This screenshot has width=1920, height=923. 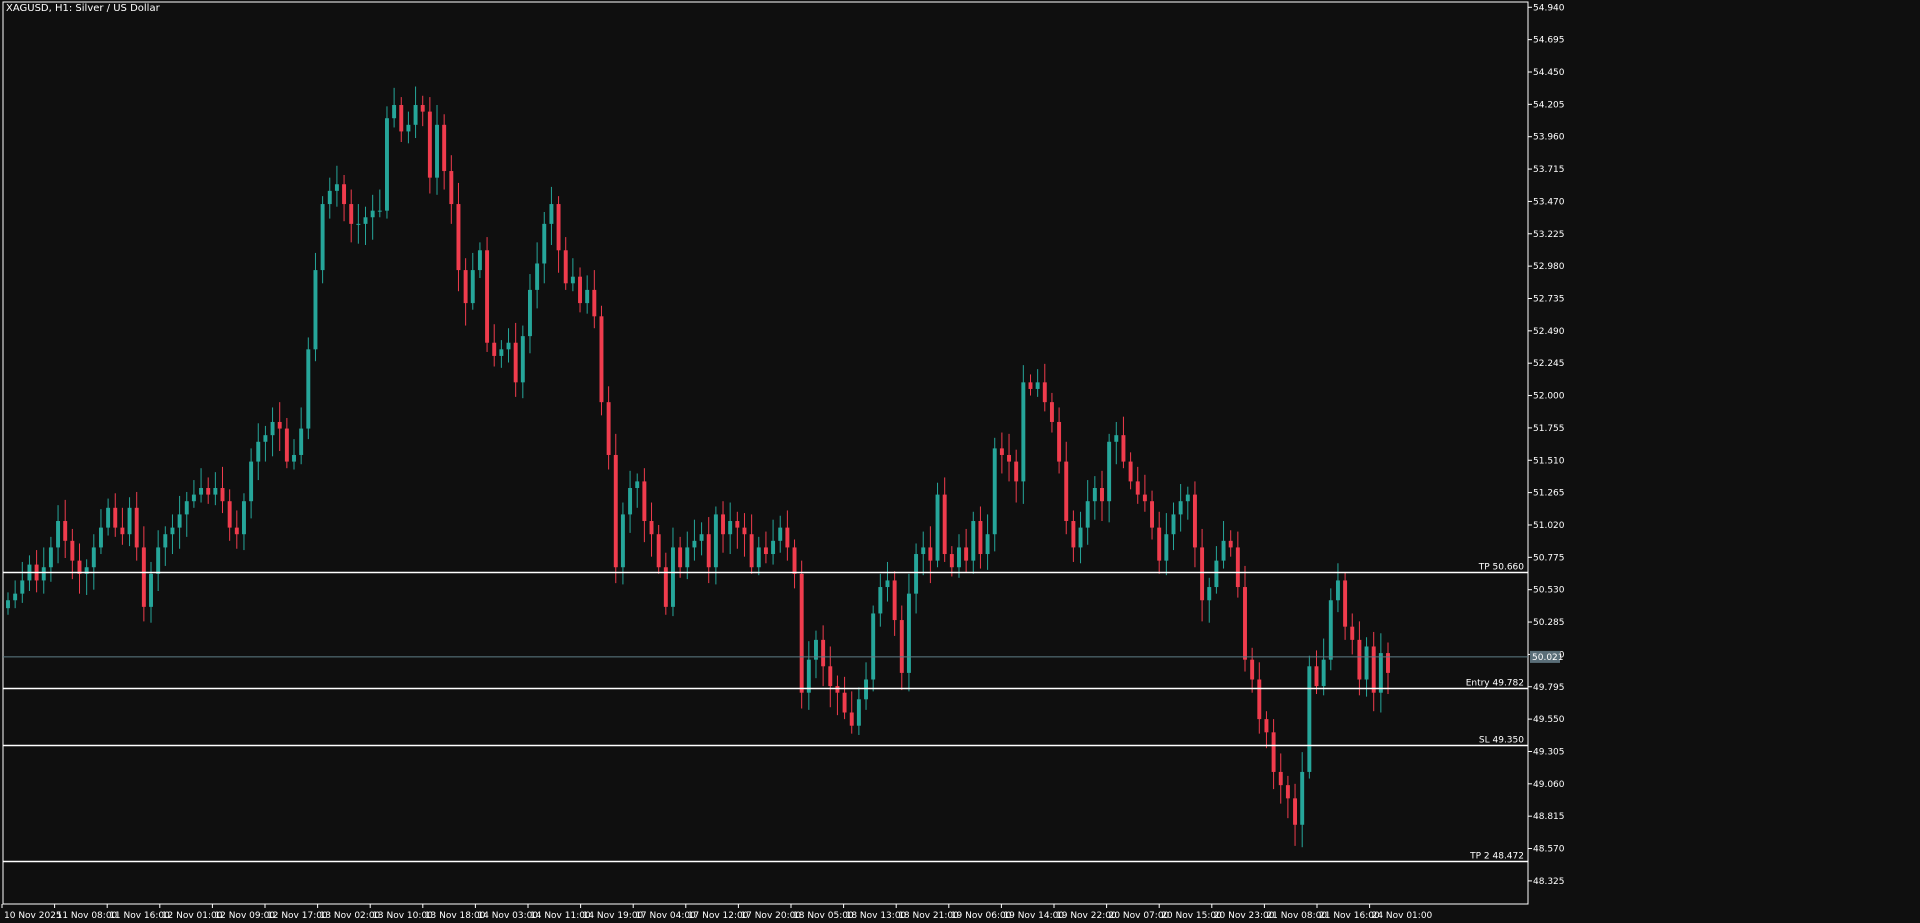 I want to click on y-tick-label: 52.245, so click(x=1549, y=364).